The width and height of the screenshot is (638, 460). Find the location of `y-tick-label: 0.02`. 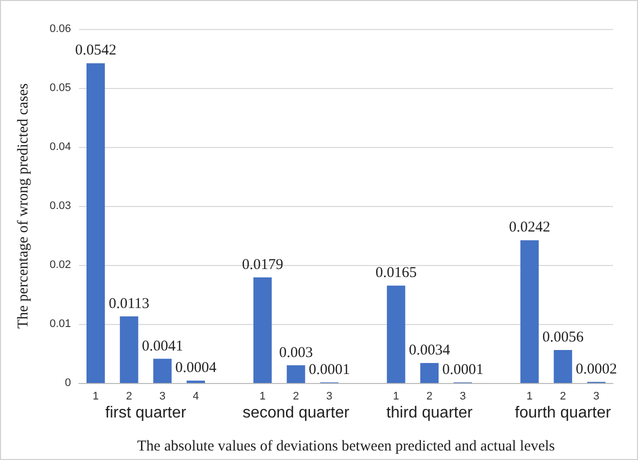

y-tick-label: 0.02 is located at coordinates (60, 265).